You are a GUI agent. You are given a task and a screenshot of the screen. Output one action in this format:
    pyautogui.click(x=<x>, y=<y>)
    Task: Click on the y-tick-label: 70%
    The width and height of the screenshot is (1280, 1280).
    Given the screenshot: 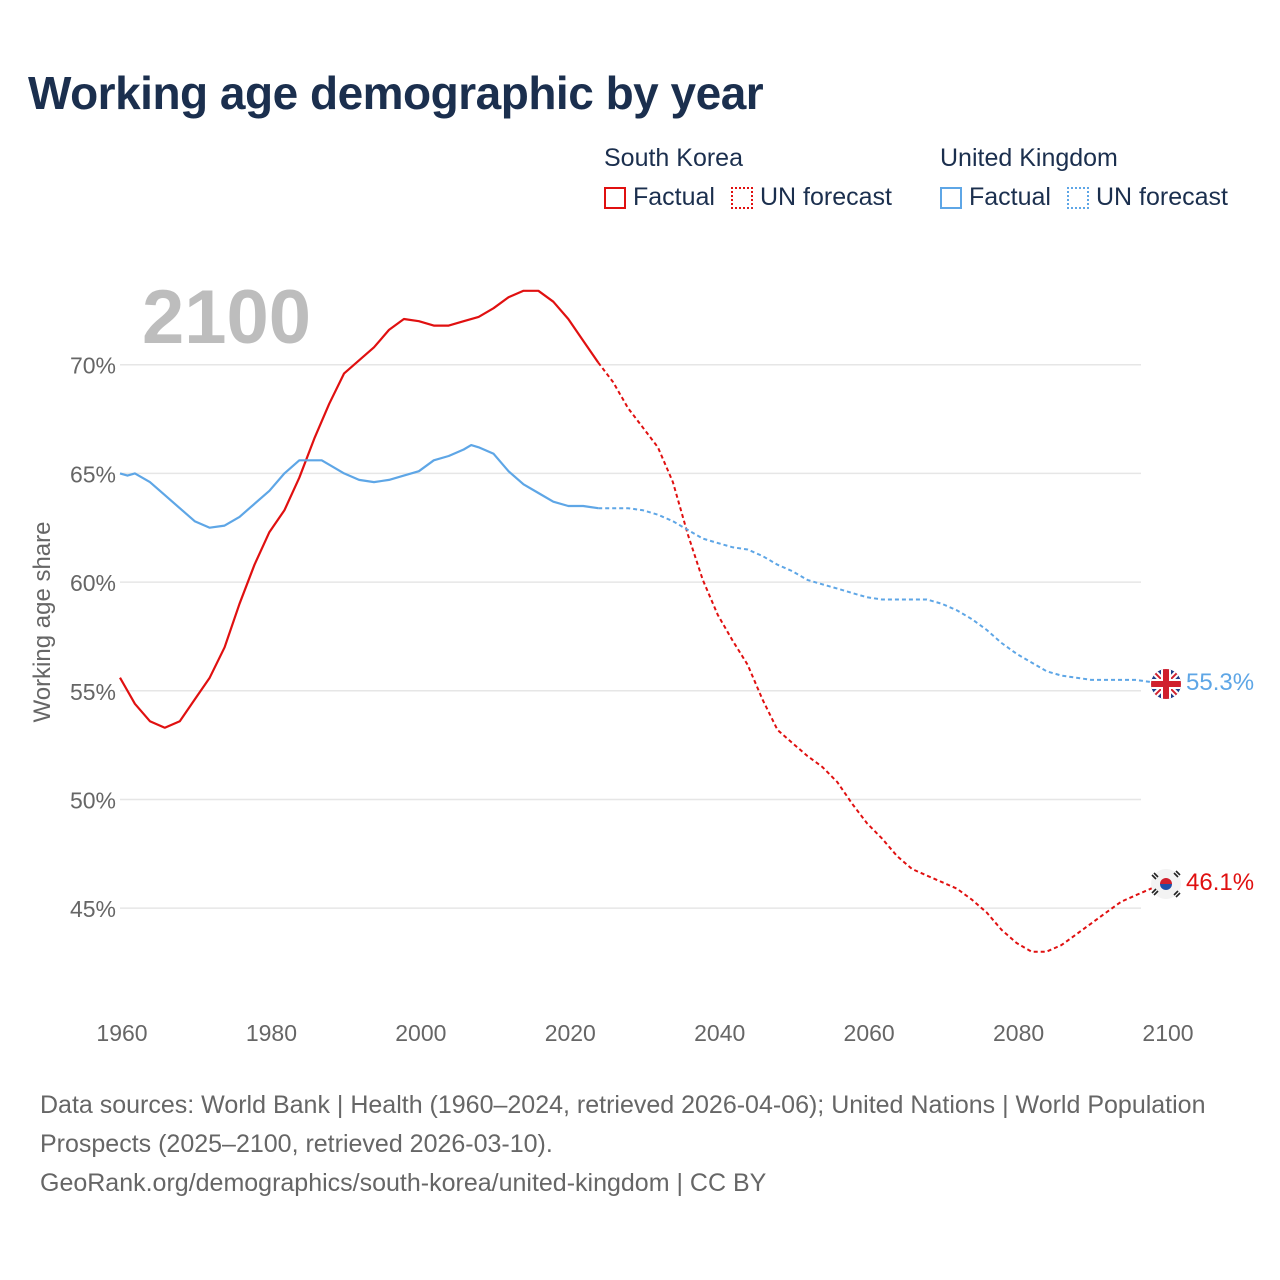 What is the action you would take?
    pyautogui.click(x=93, y=366)
    